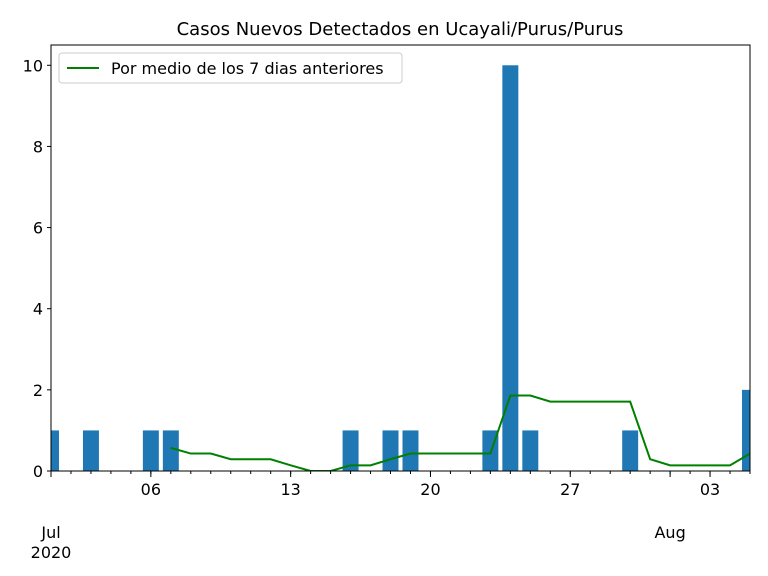 The image size is (768, 576). I want to click on x-tick-label: 06, so click(151, 489).